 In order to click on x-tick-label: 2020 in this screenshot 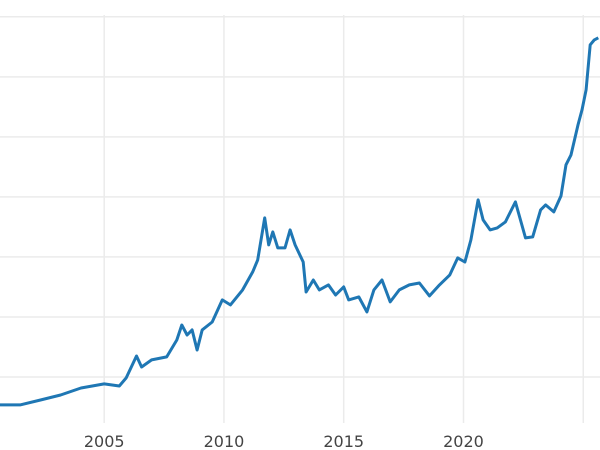, I will do `click(463, 441)`.